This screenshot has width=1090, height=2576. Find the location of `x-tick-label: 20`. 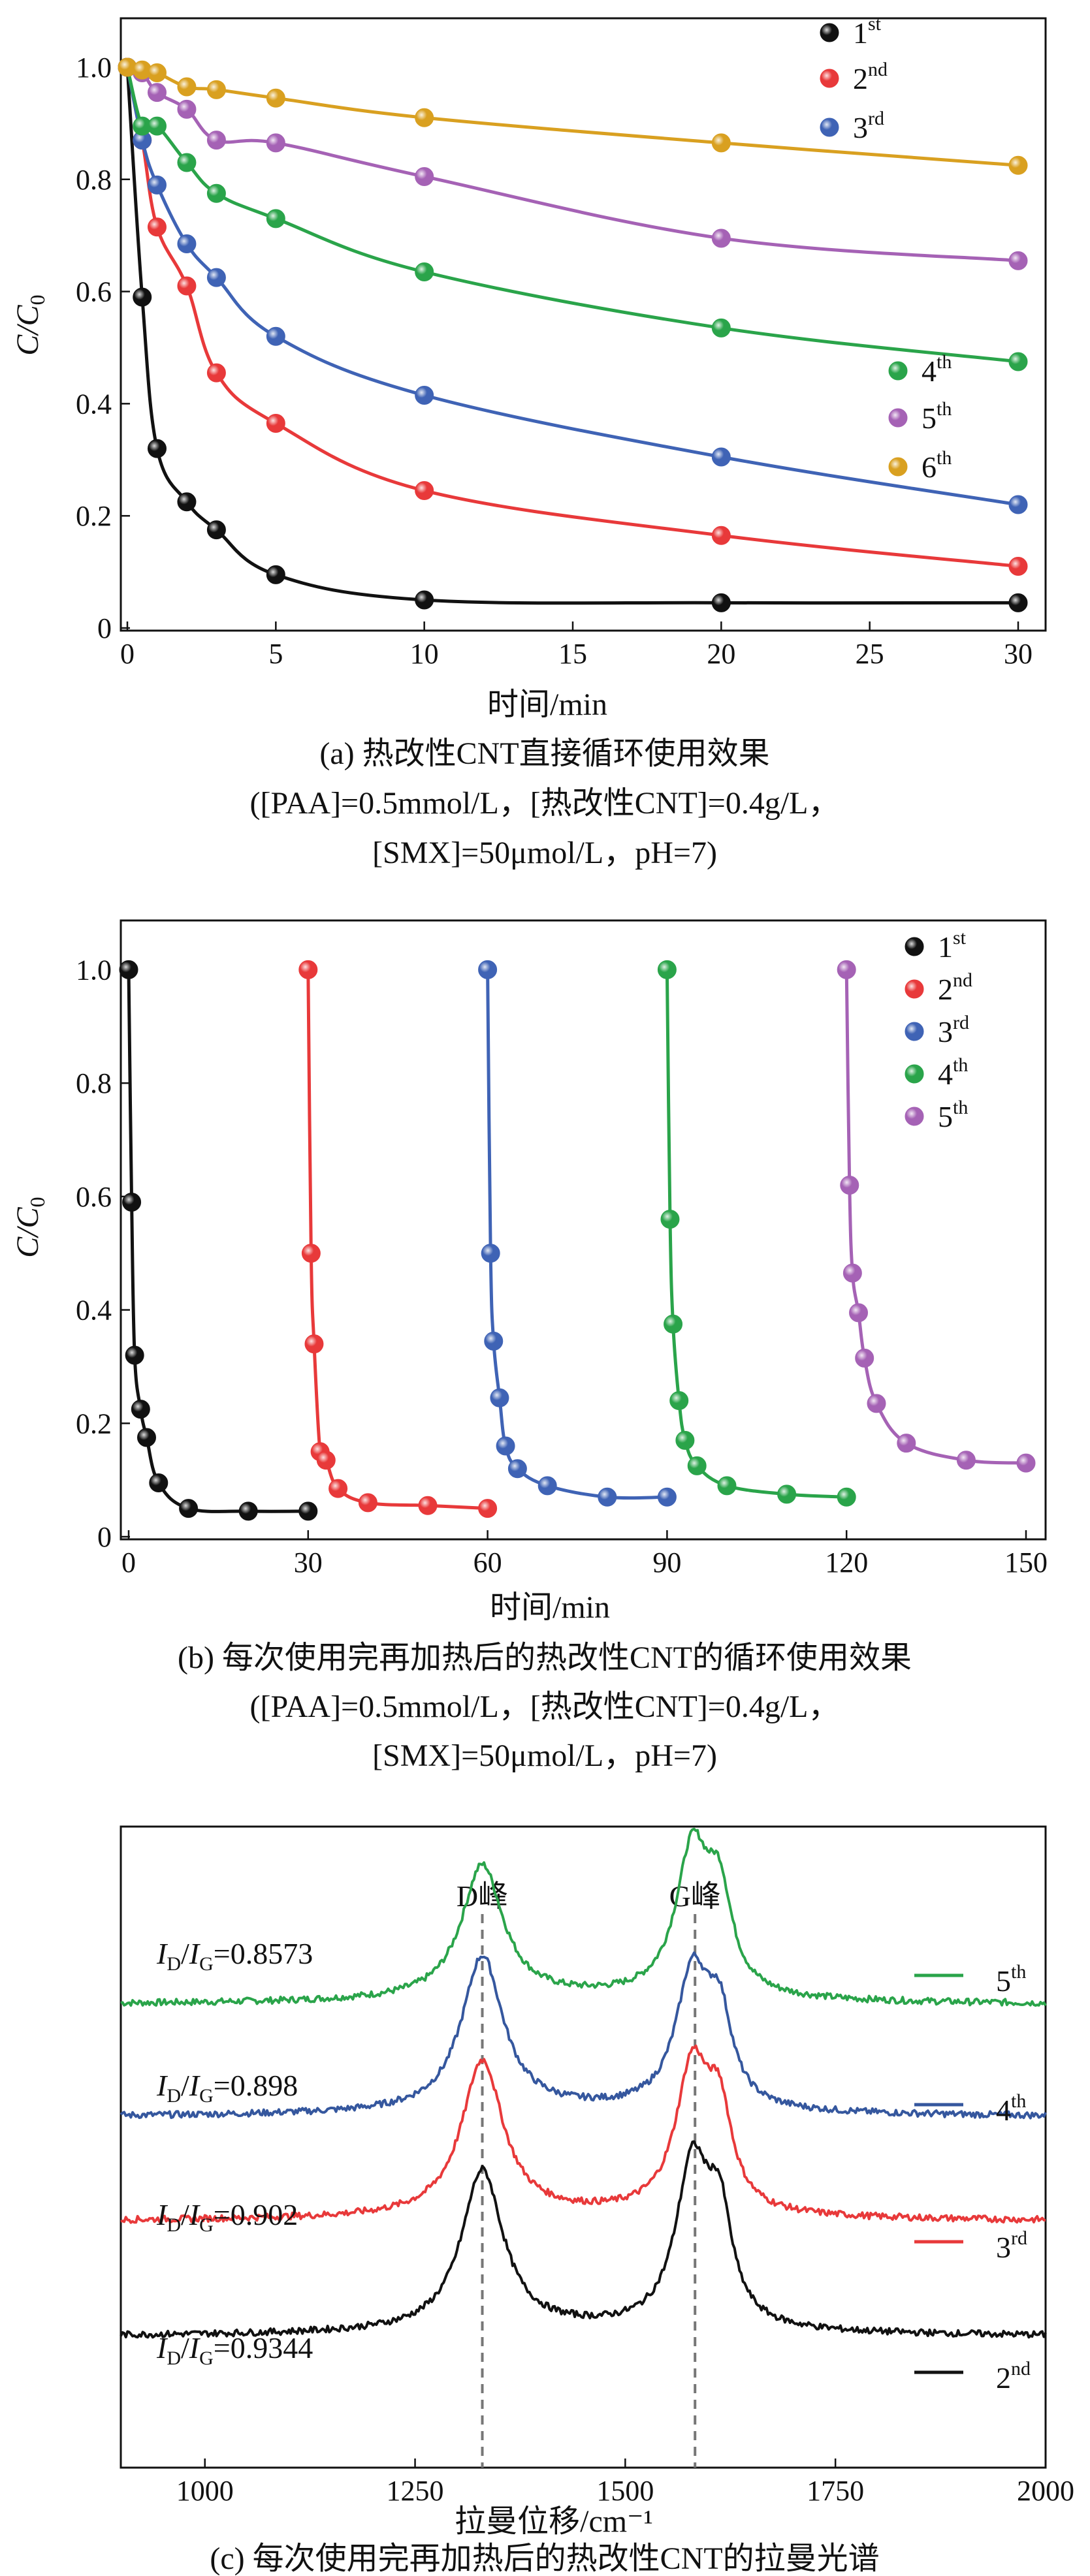

x-tick-label: 20 is located at coordinates (721, 654).